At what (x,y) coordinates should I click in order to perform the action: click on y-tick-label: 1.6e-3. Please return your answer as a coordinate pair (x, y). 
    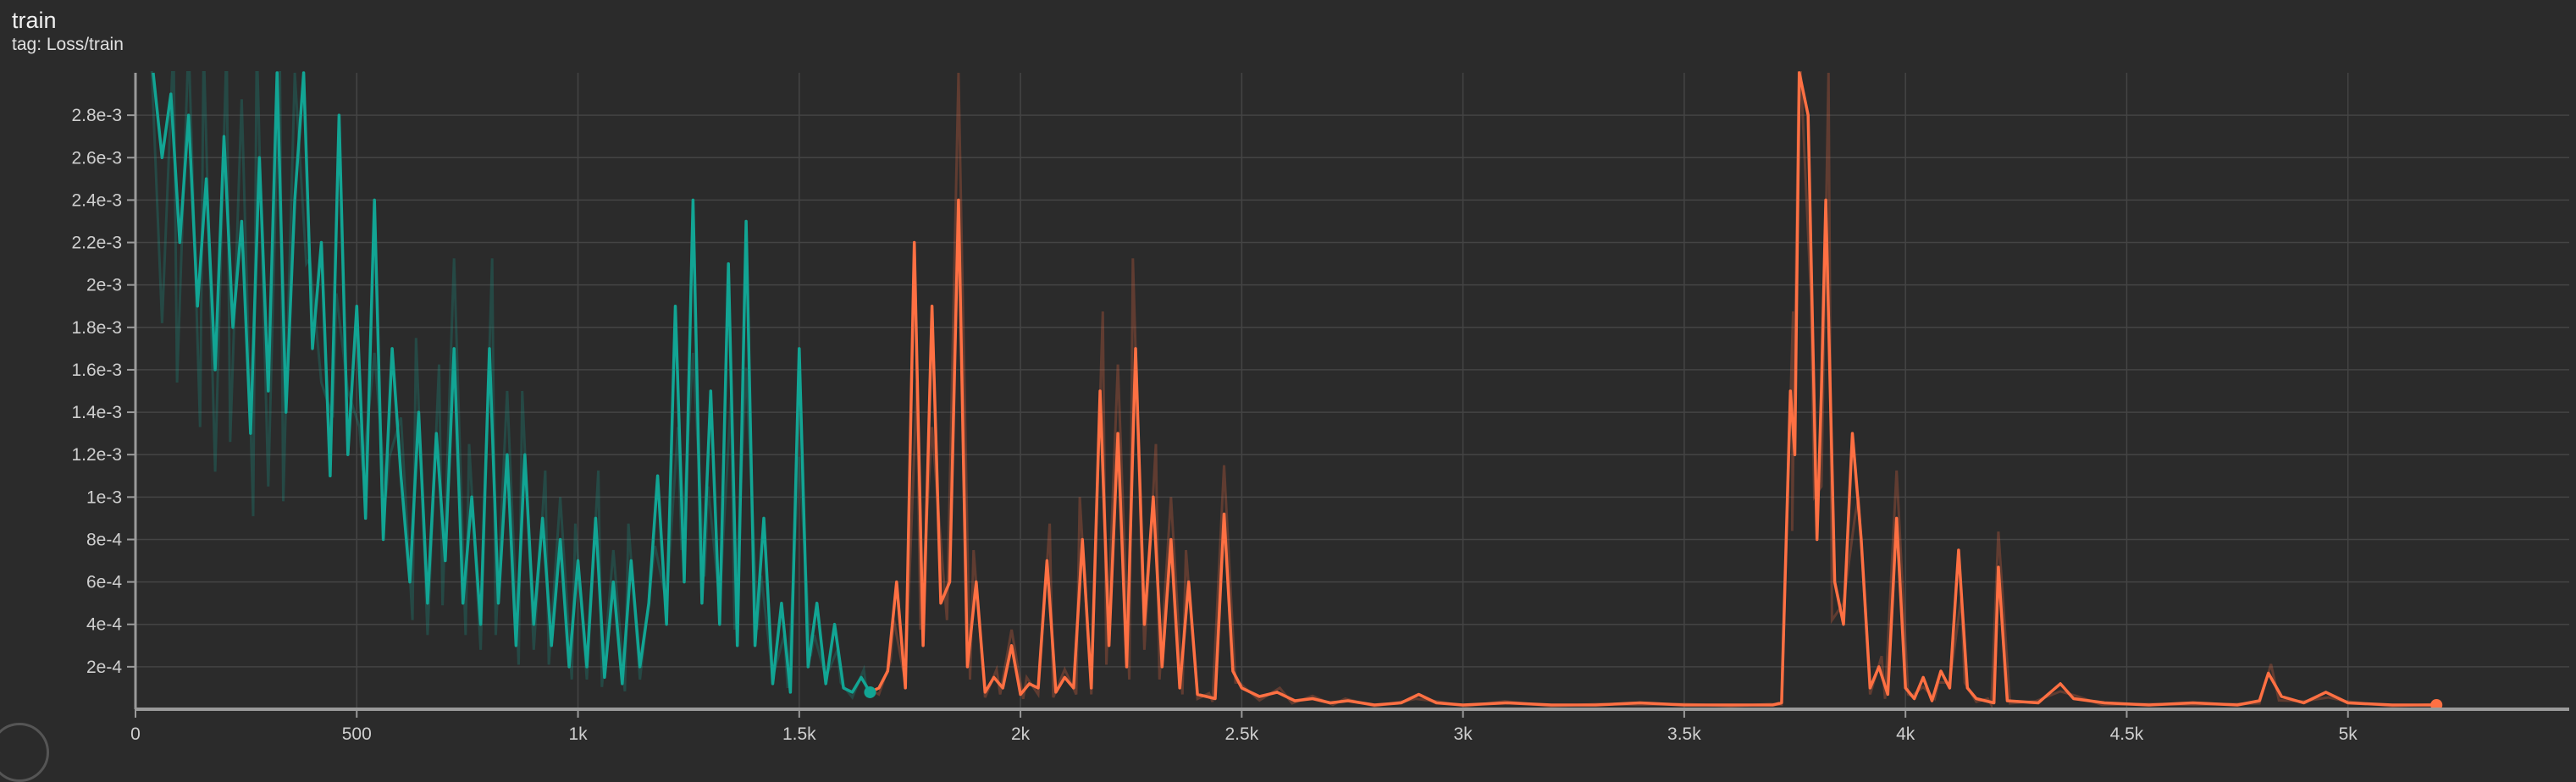
    Looking at the image, I should click on (96, 370).